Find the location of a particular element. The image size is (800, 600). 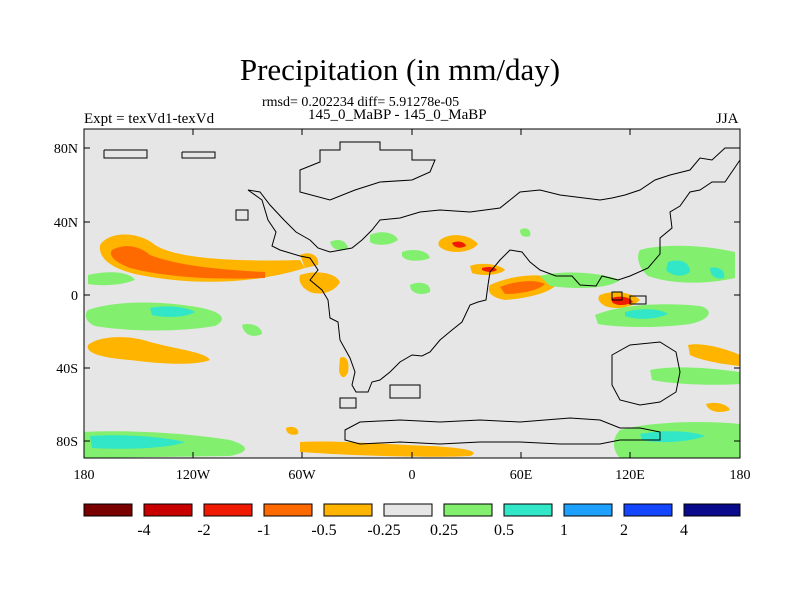

lon-label: 120E is located at coordinates (630, 475).